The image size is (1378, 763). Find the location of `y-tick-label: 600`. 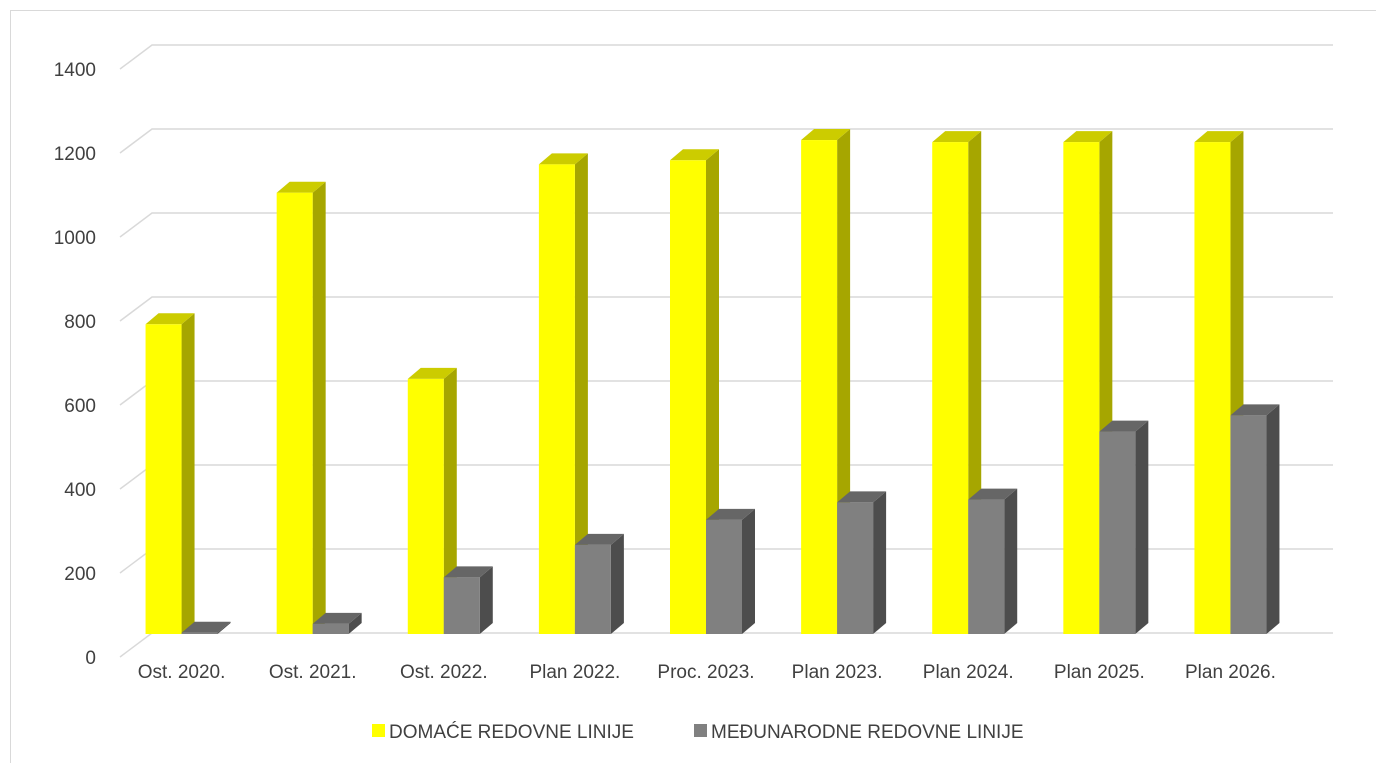

y-tick-label: 600 is located at coordinates (80, 406).